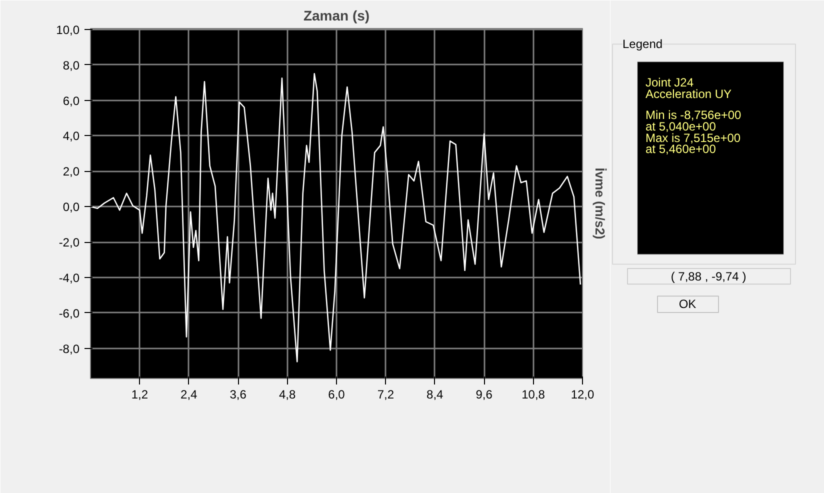 This screenshot has width=824, height=493. Describe the element at coordinates (681, 149) in the screenshot. I see `text: at 5,460e+00` at that location.